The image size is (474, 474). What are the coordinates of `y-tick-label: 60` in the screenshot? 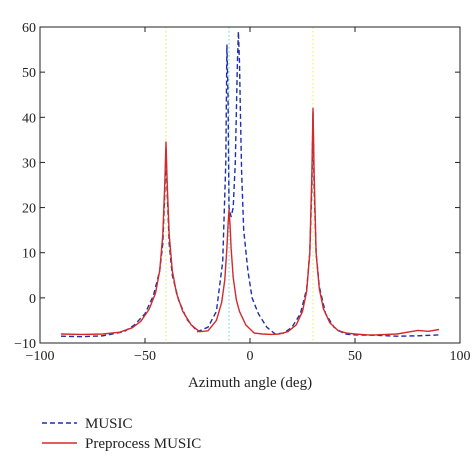 It's located at (29, 28).